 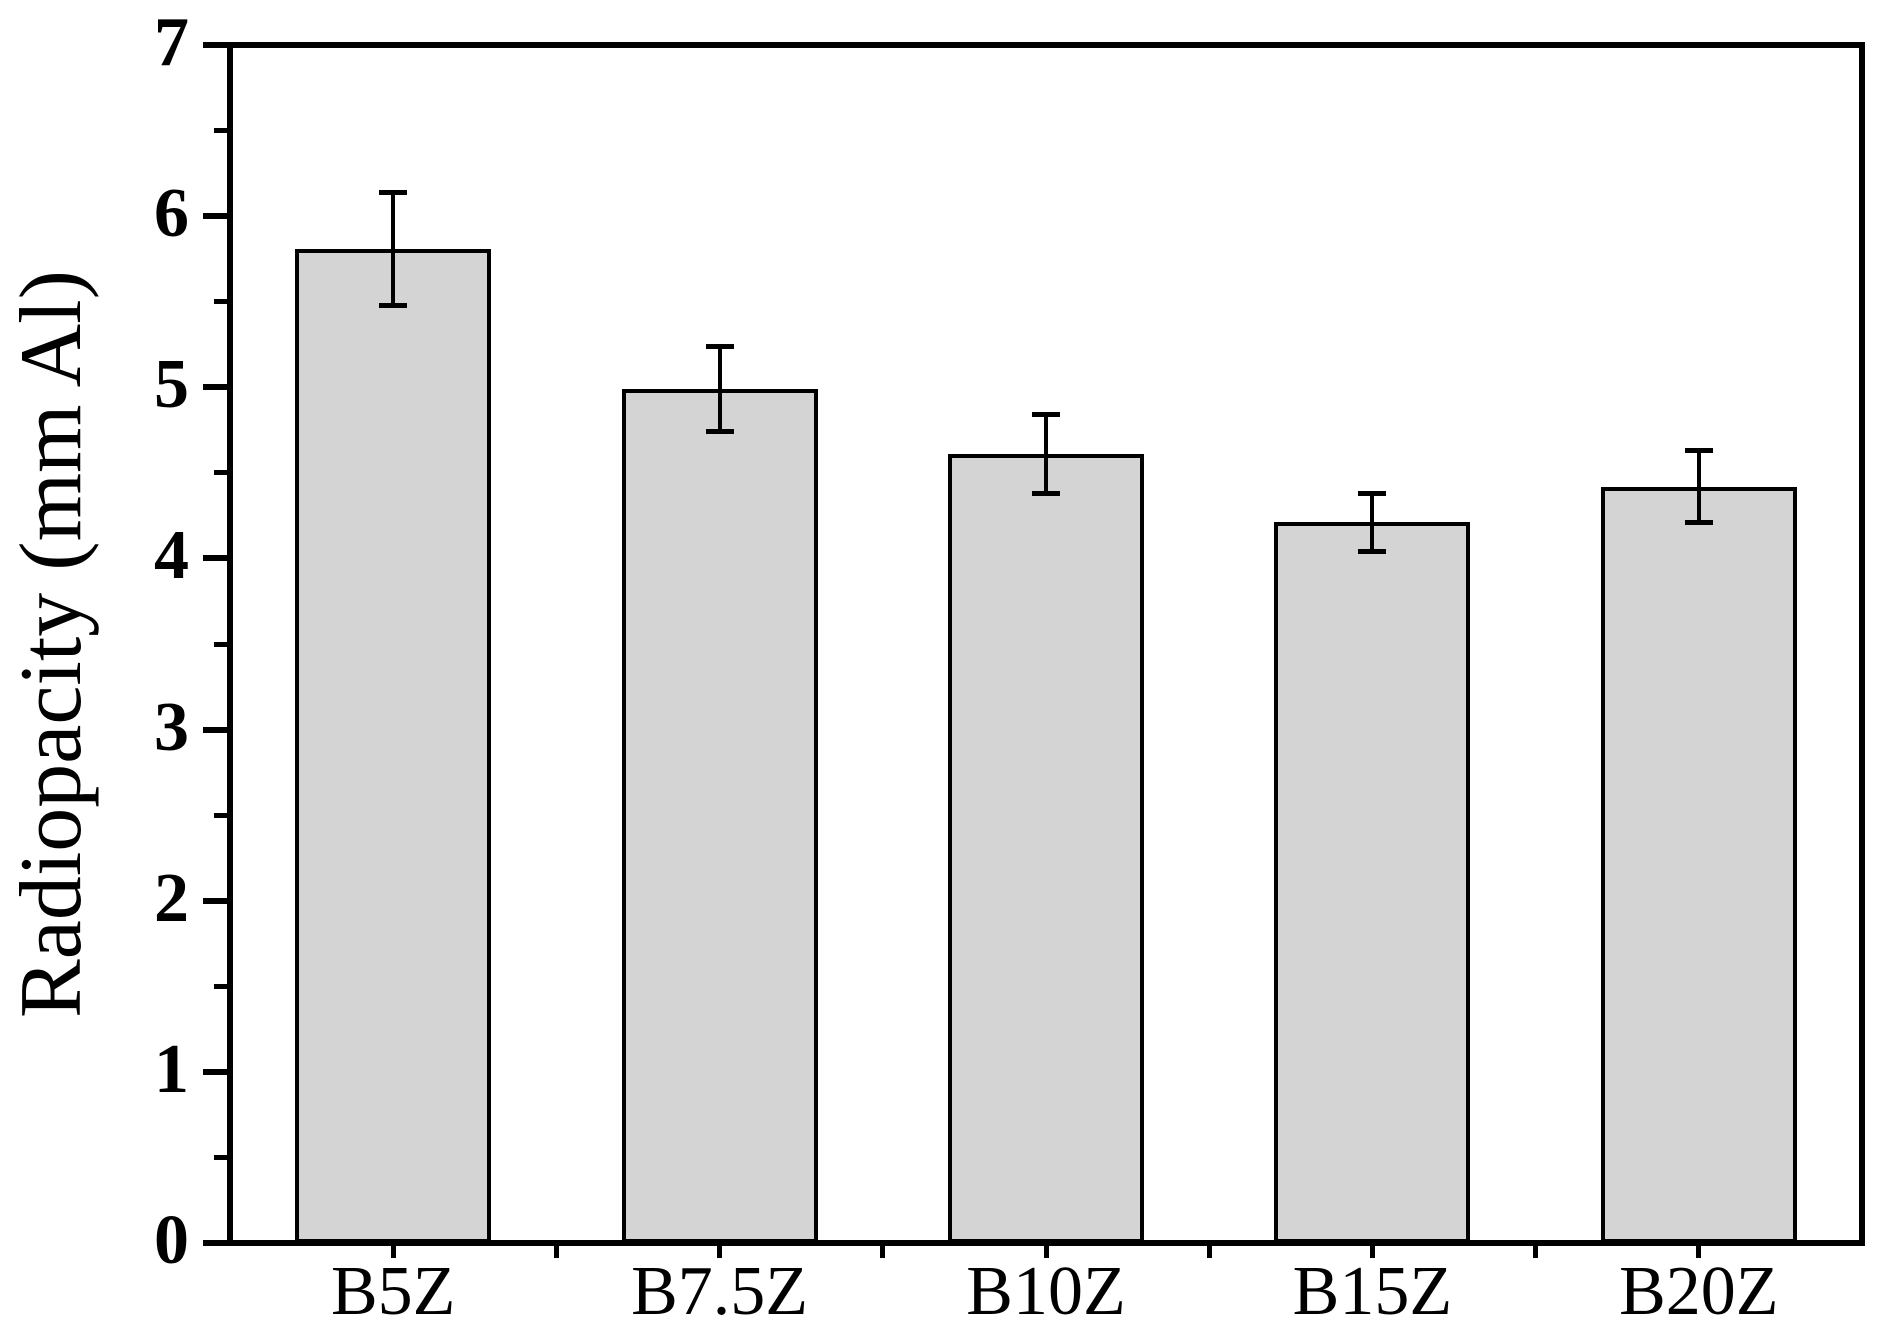 I want to click on y-tick-label-1: 1, so click(x=171, y=1069).